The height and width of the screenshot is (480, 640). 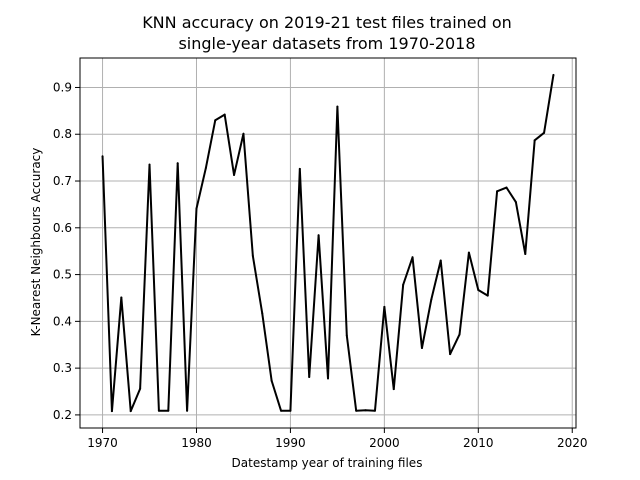 What do you see at coordinates (102, 443) in the screenshot?
I see `x-tick-label: 1970` at bounding box center [102, 443].